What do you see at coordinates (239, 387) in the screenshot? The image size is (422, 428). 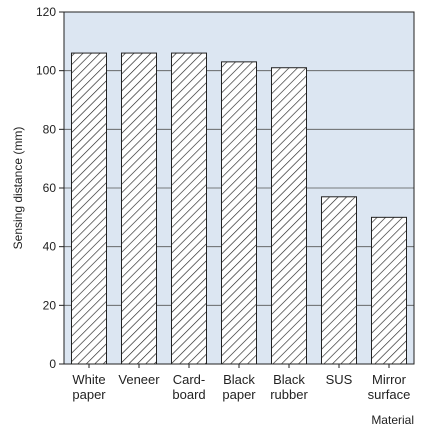 I see `x-category-label: Black paper` at bounding box center [239, 387].